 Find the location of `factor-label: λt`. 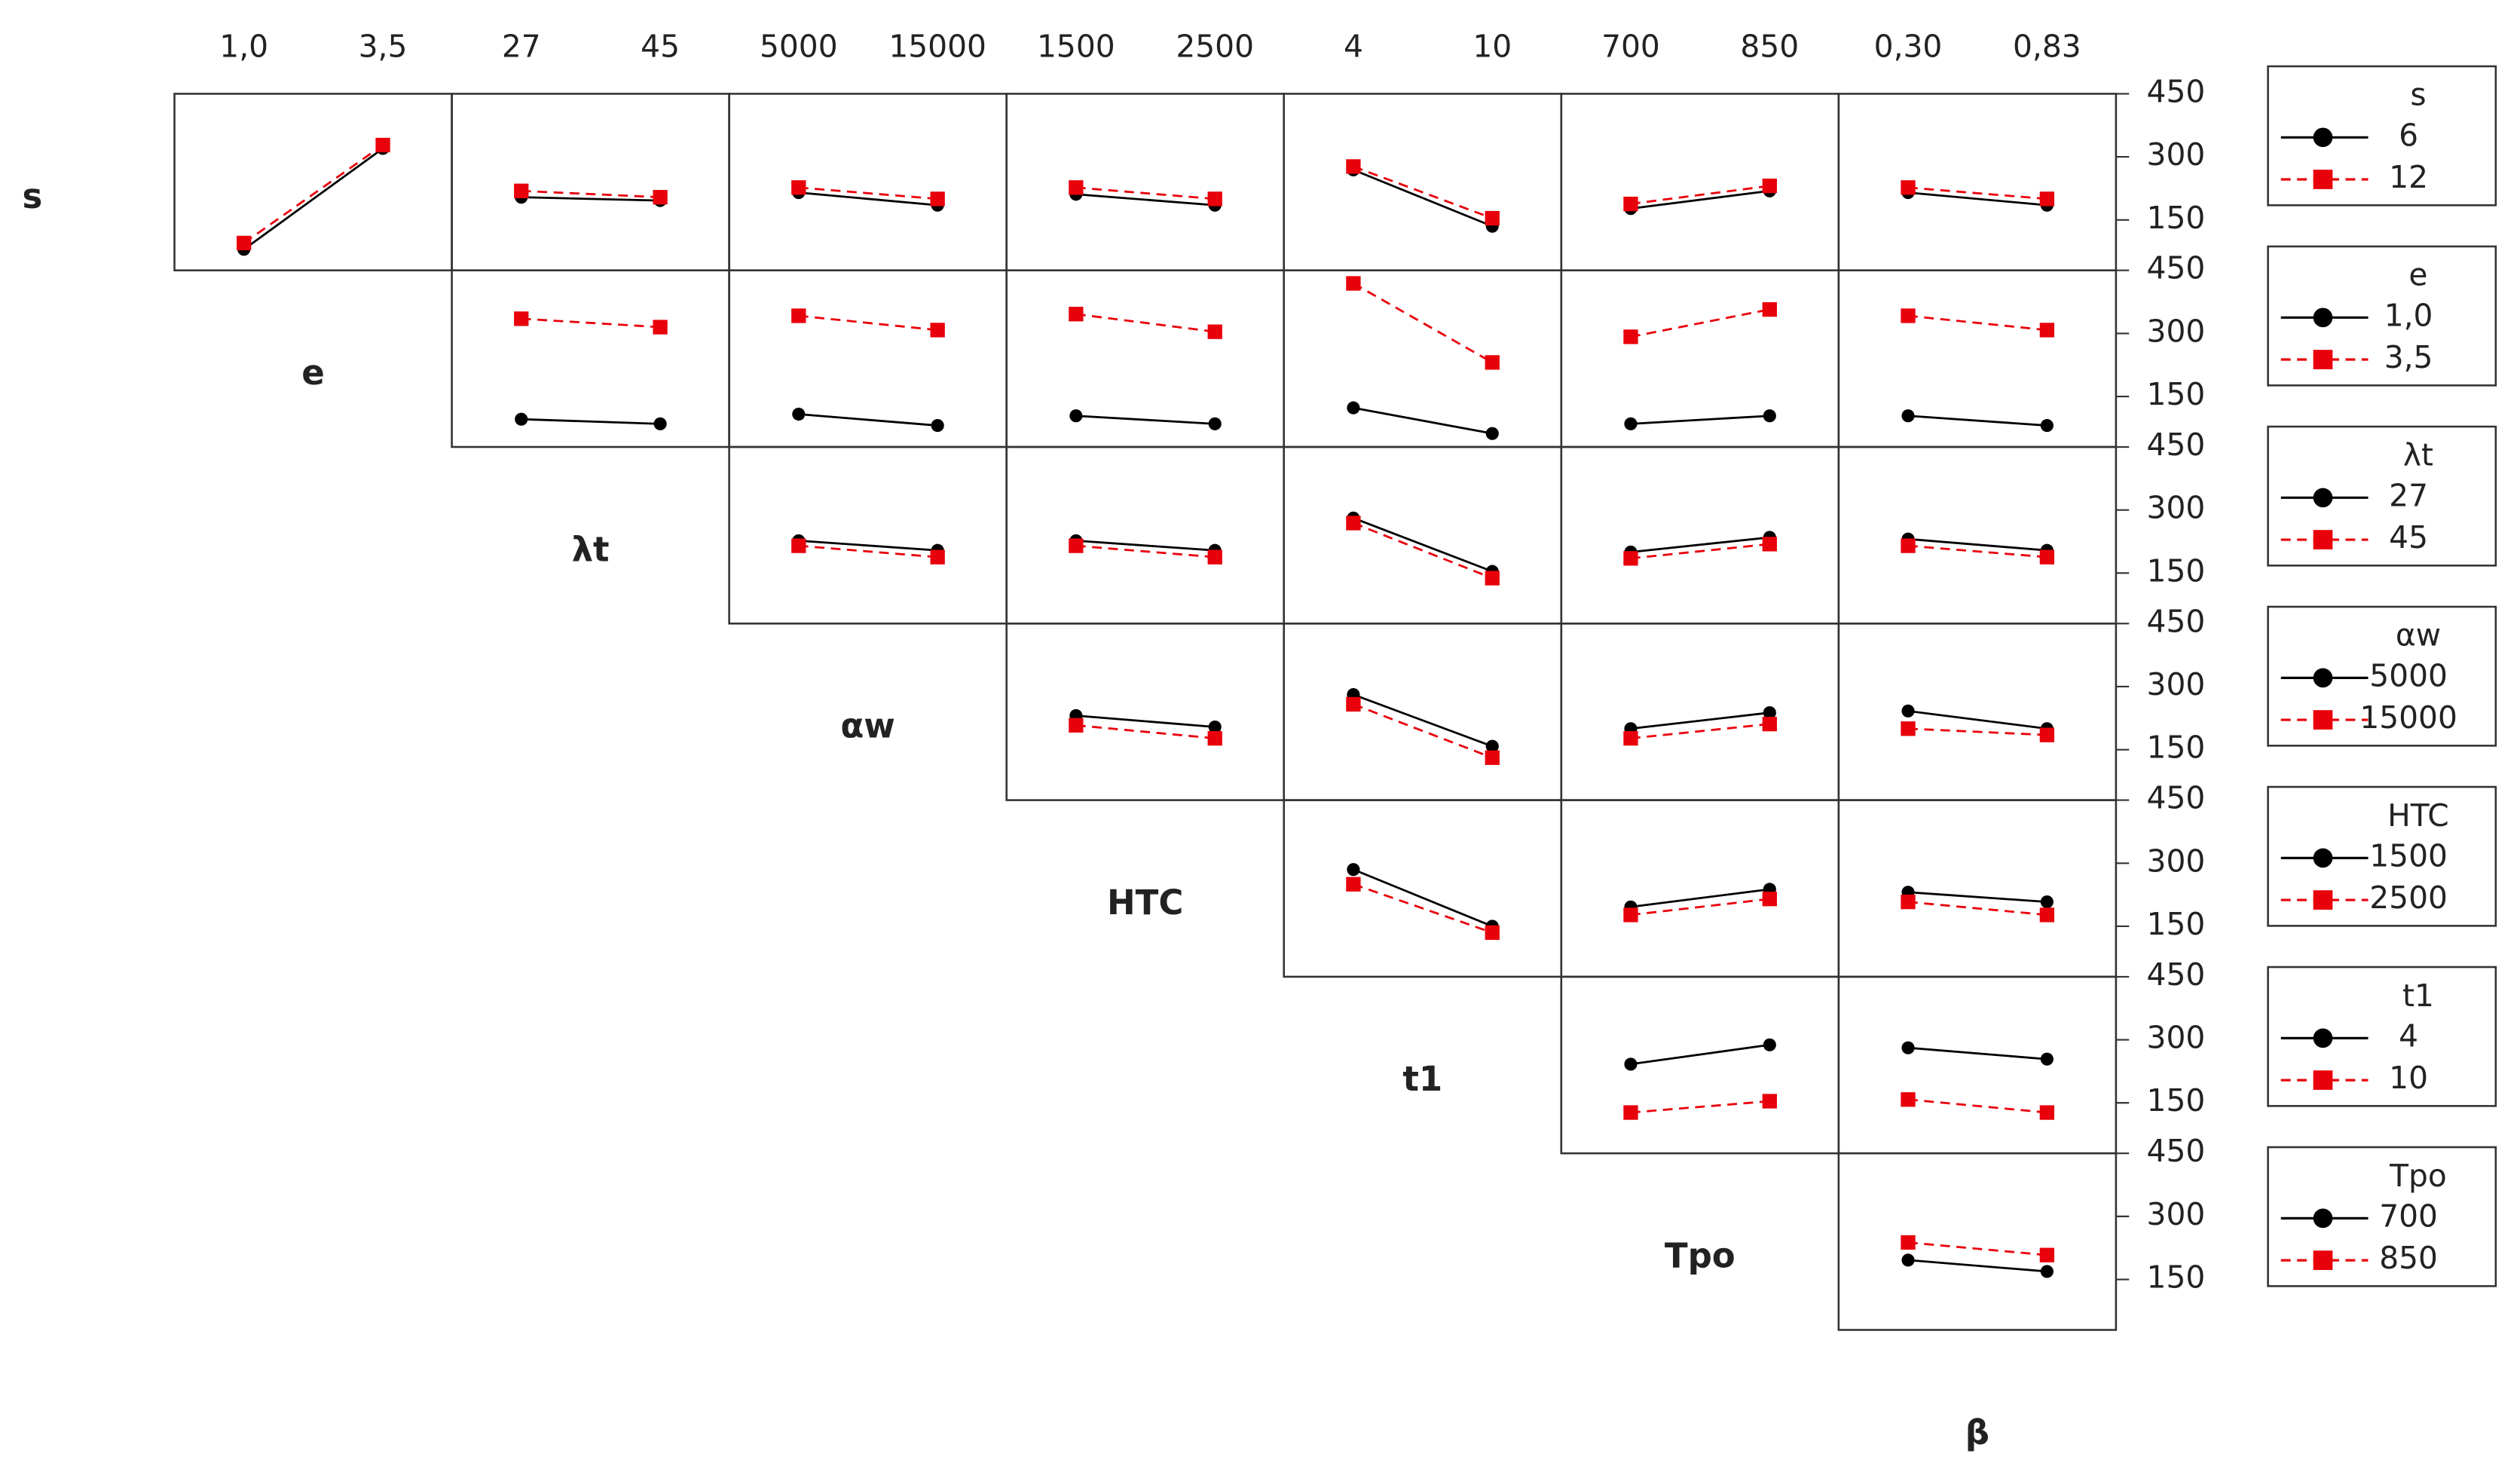

factor-label: λt is located at coordinates (591, 549).